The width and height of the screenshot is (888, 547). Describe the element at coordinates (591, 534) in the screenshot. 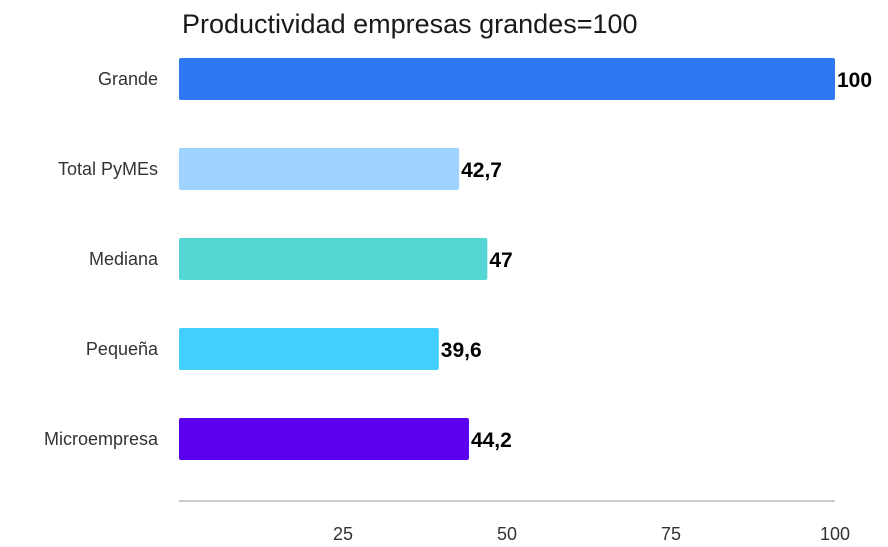

I see `x-axis-ticks: 25 50 75 100` at that location.